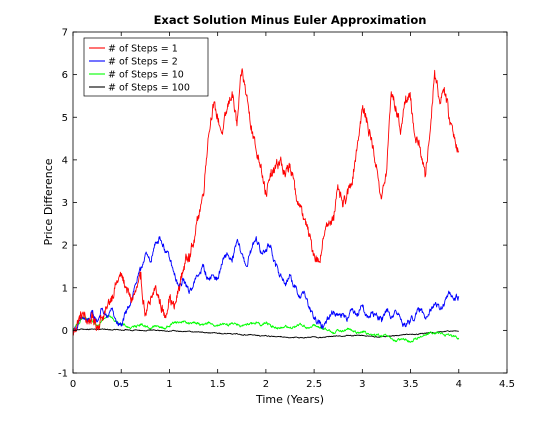  What do you see at coordinates (507, 384) in the screenshot?
I see `x-tick-label: 4.5` at bounding box center [507, 384].